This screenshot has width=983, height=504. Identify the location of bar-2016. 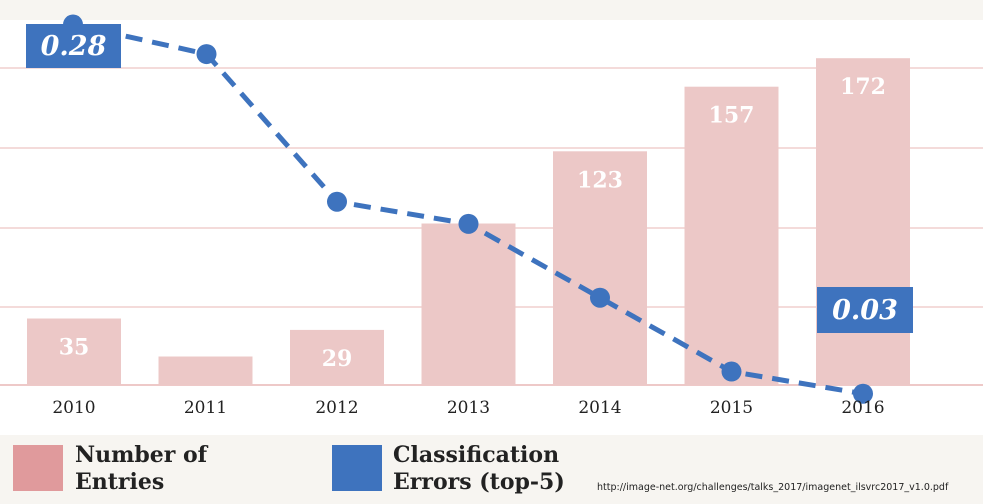
(863, 221).